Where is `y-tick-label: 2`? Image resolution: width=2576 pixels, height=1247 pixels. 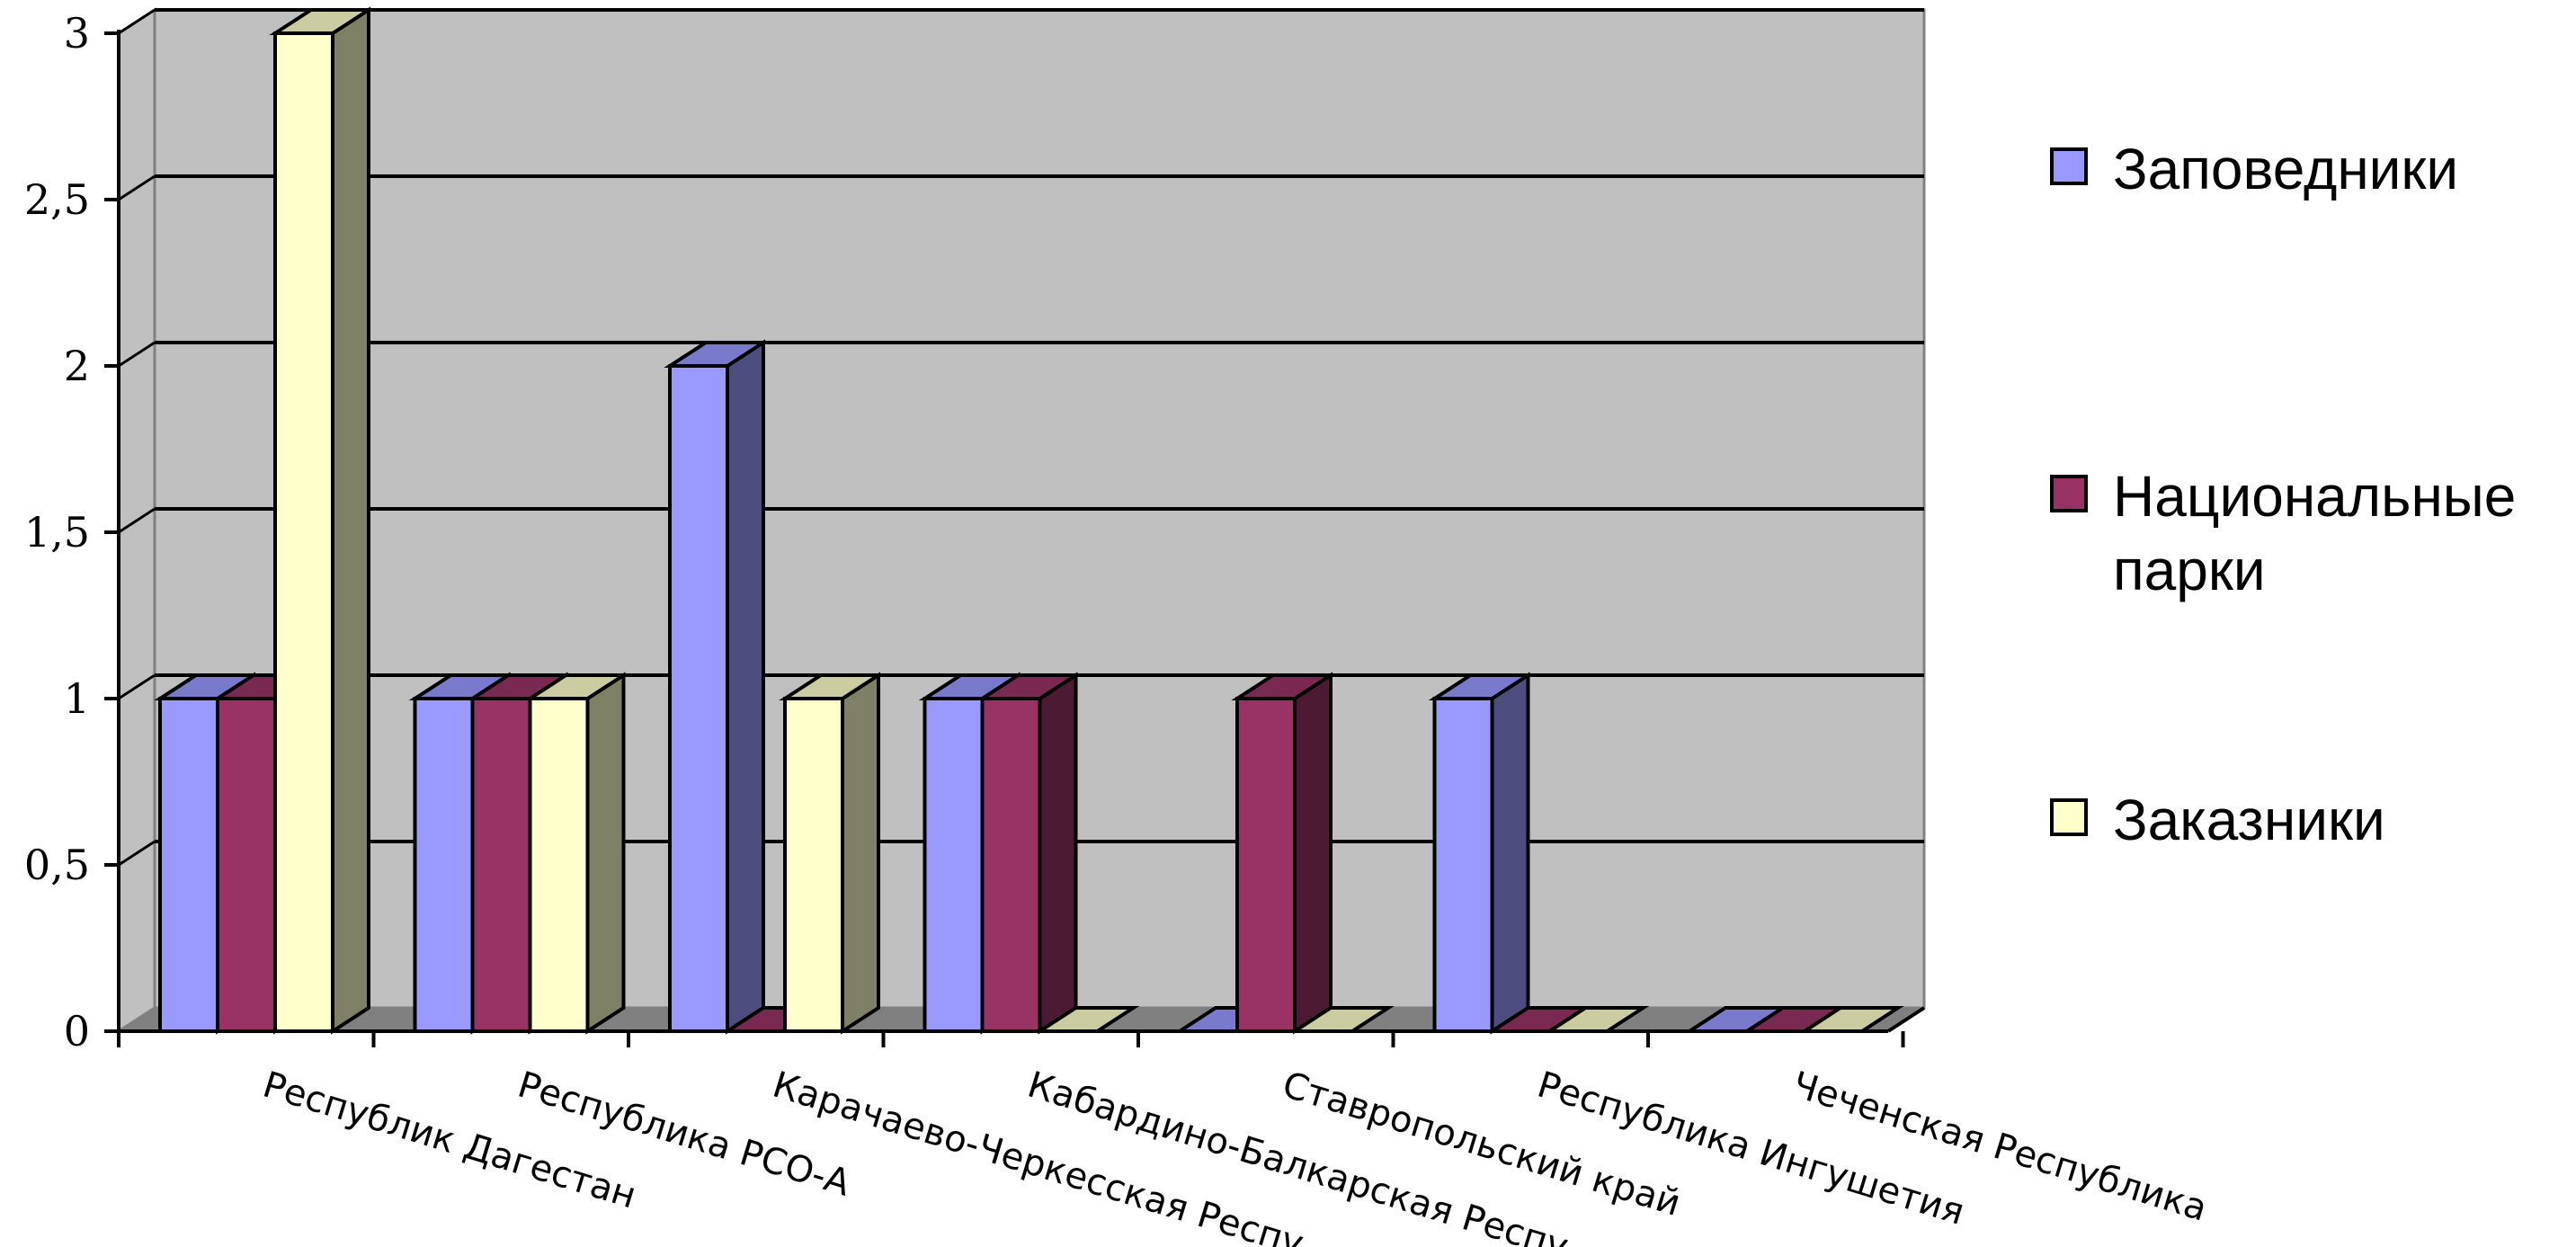 y-tick-label: 2 is located at coordinates (77, 366).